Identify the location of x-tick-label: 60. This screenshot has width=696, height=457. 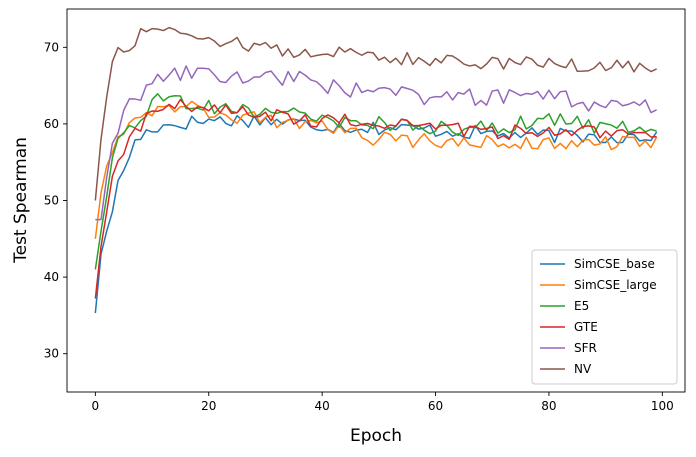
(435, 406).